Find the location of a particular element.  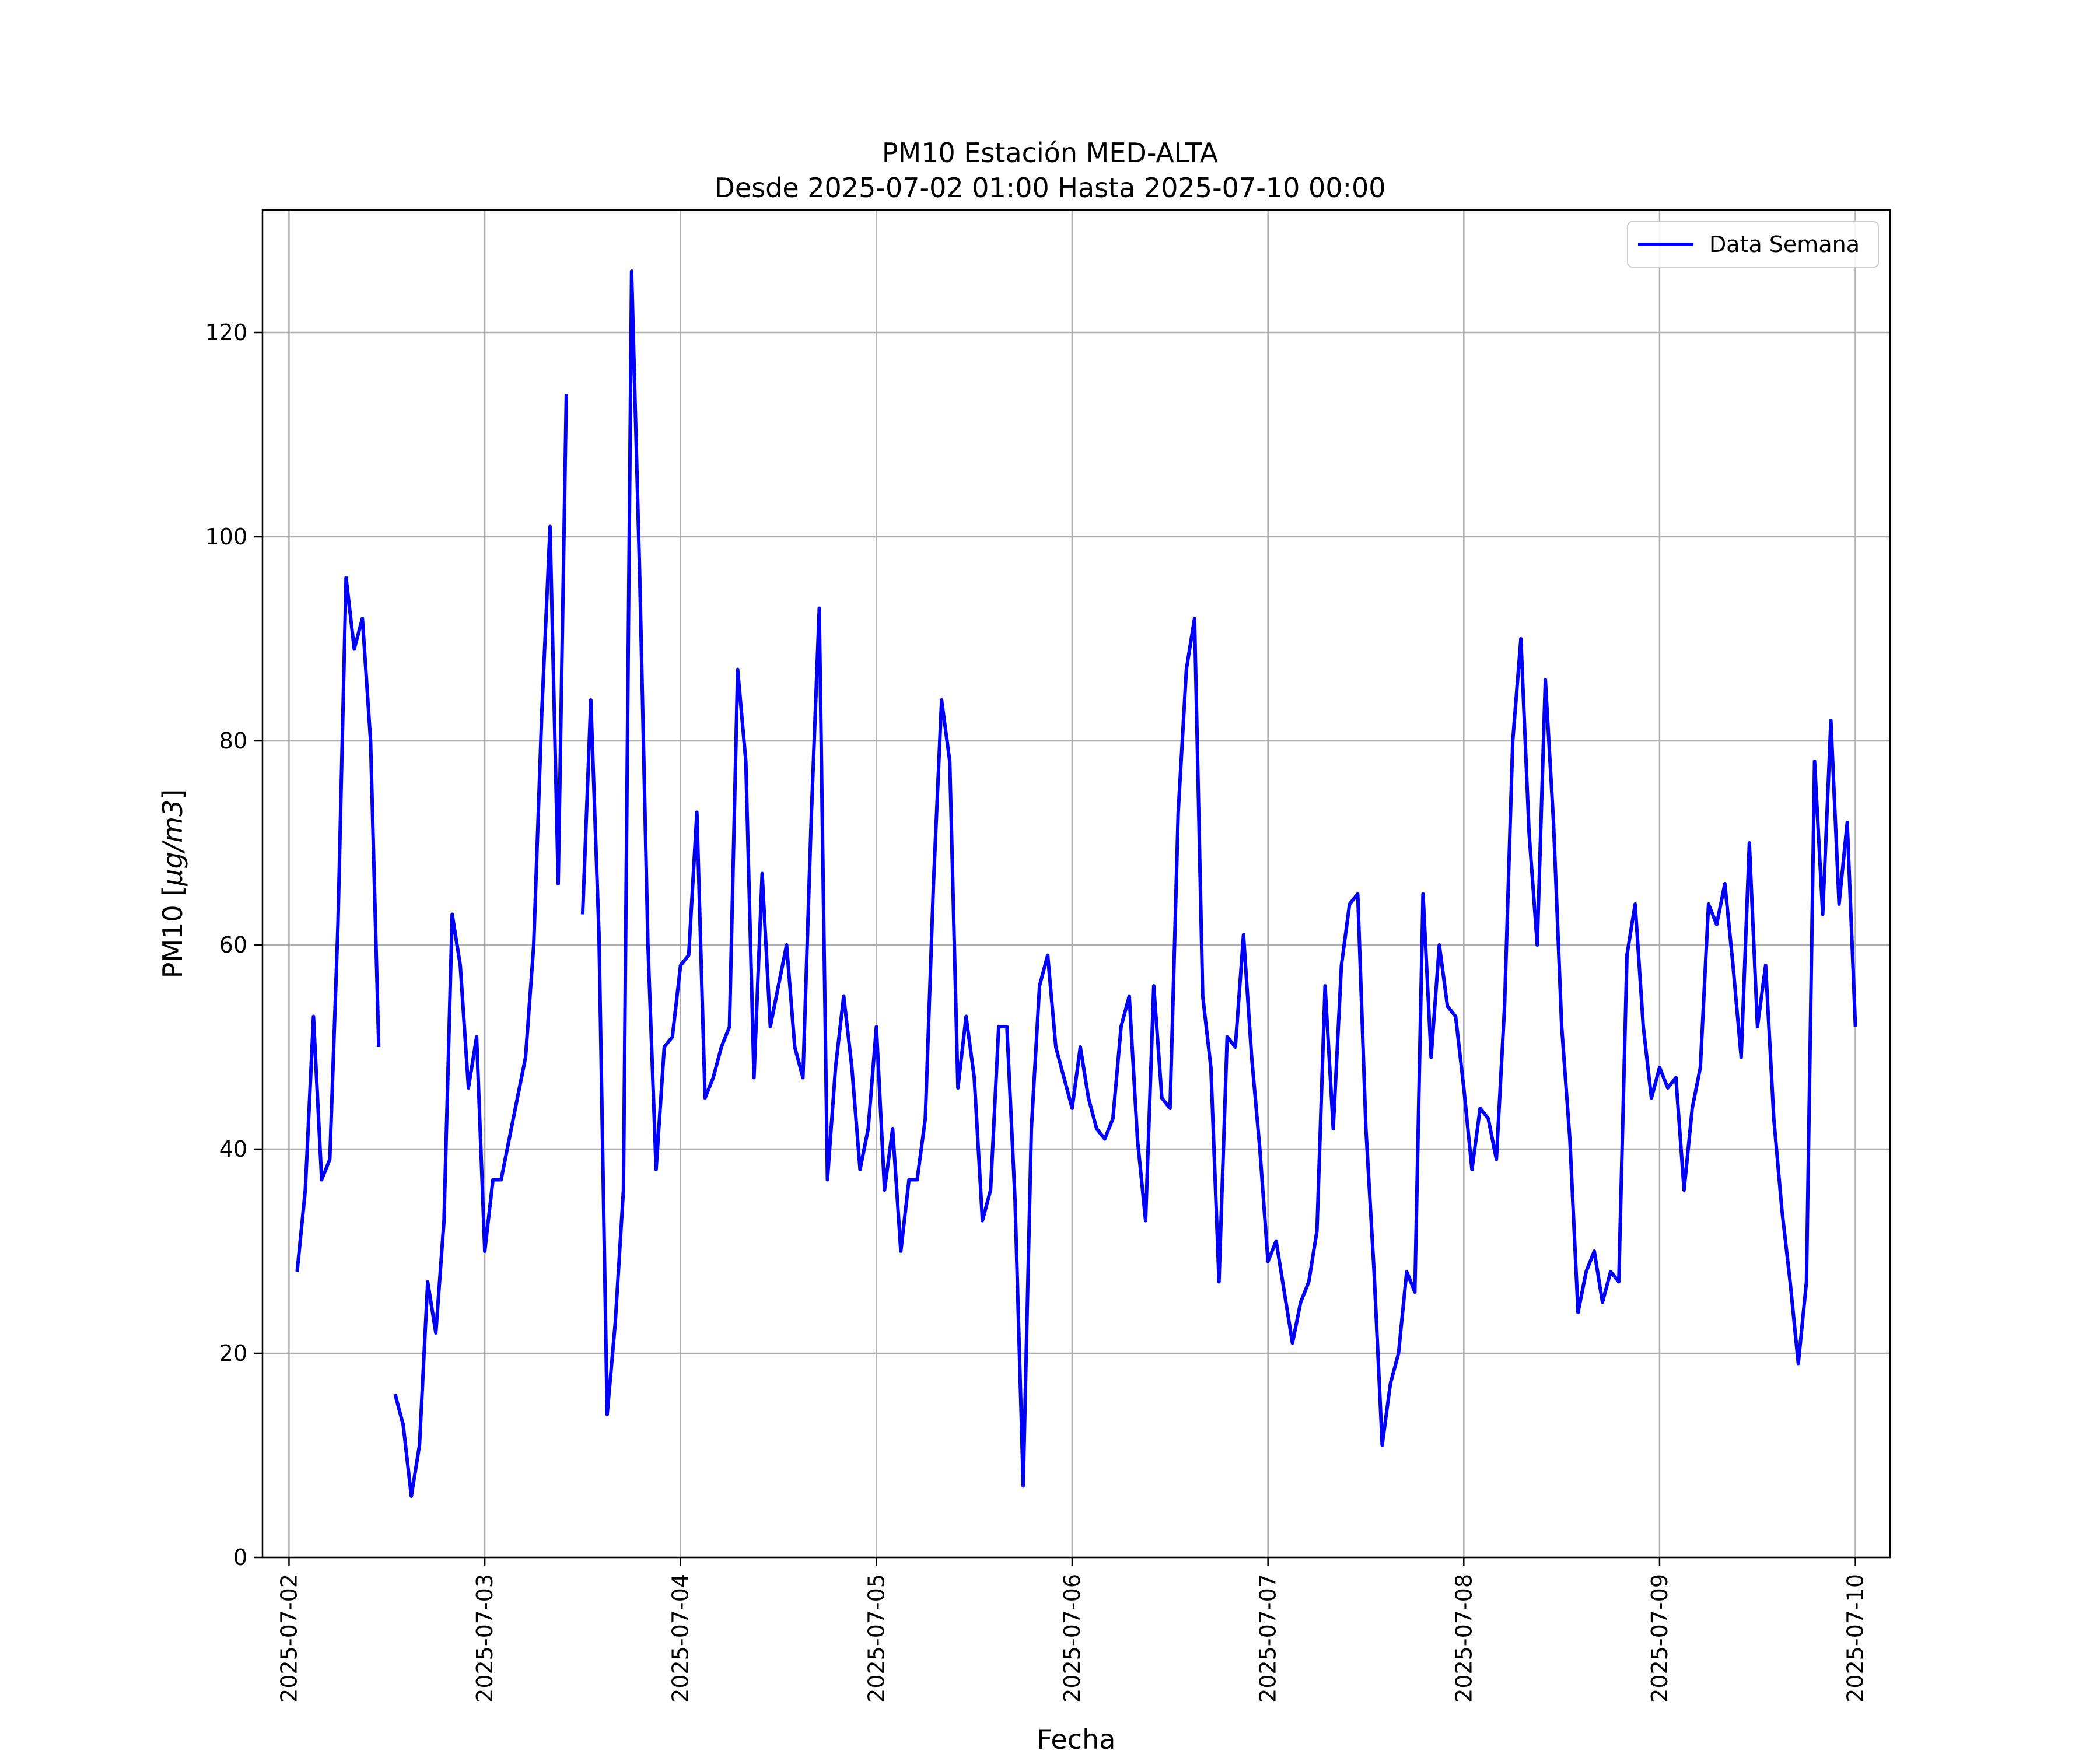

y-tick-label: 120 is located at coordinates (226, 332).